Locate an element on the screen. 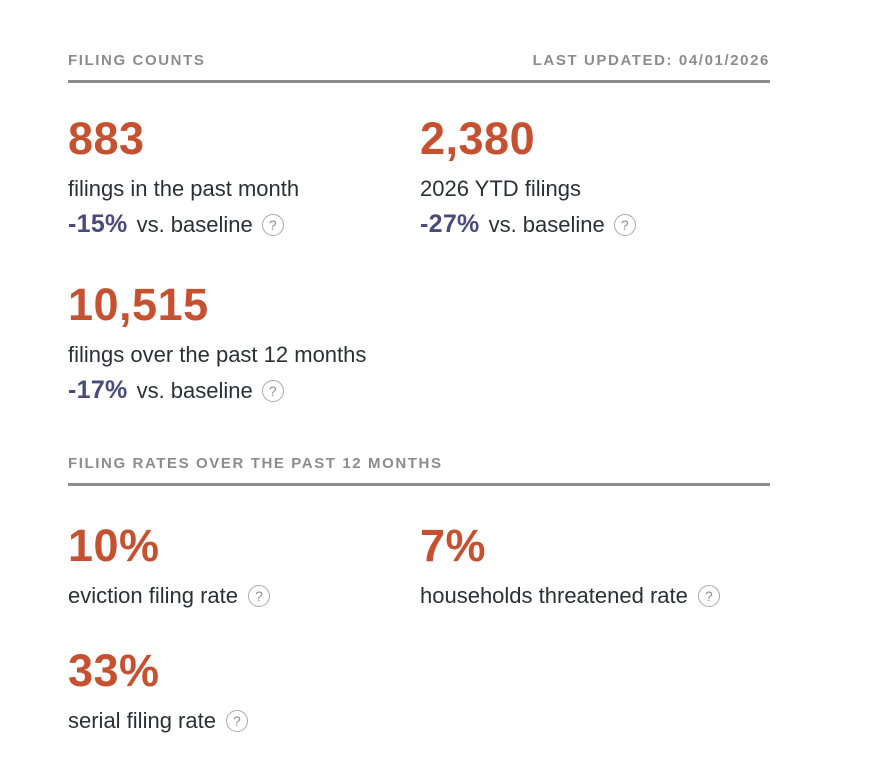 The width and height of the screenshot is (880, 784). section-title-filing-rates: FILING RATES OVER THE PAST 12 MONTHS is located at coordinates (255, 464).